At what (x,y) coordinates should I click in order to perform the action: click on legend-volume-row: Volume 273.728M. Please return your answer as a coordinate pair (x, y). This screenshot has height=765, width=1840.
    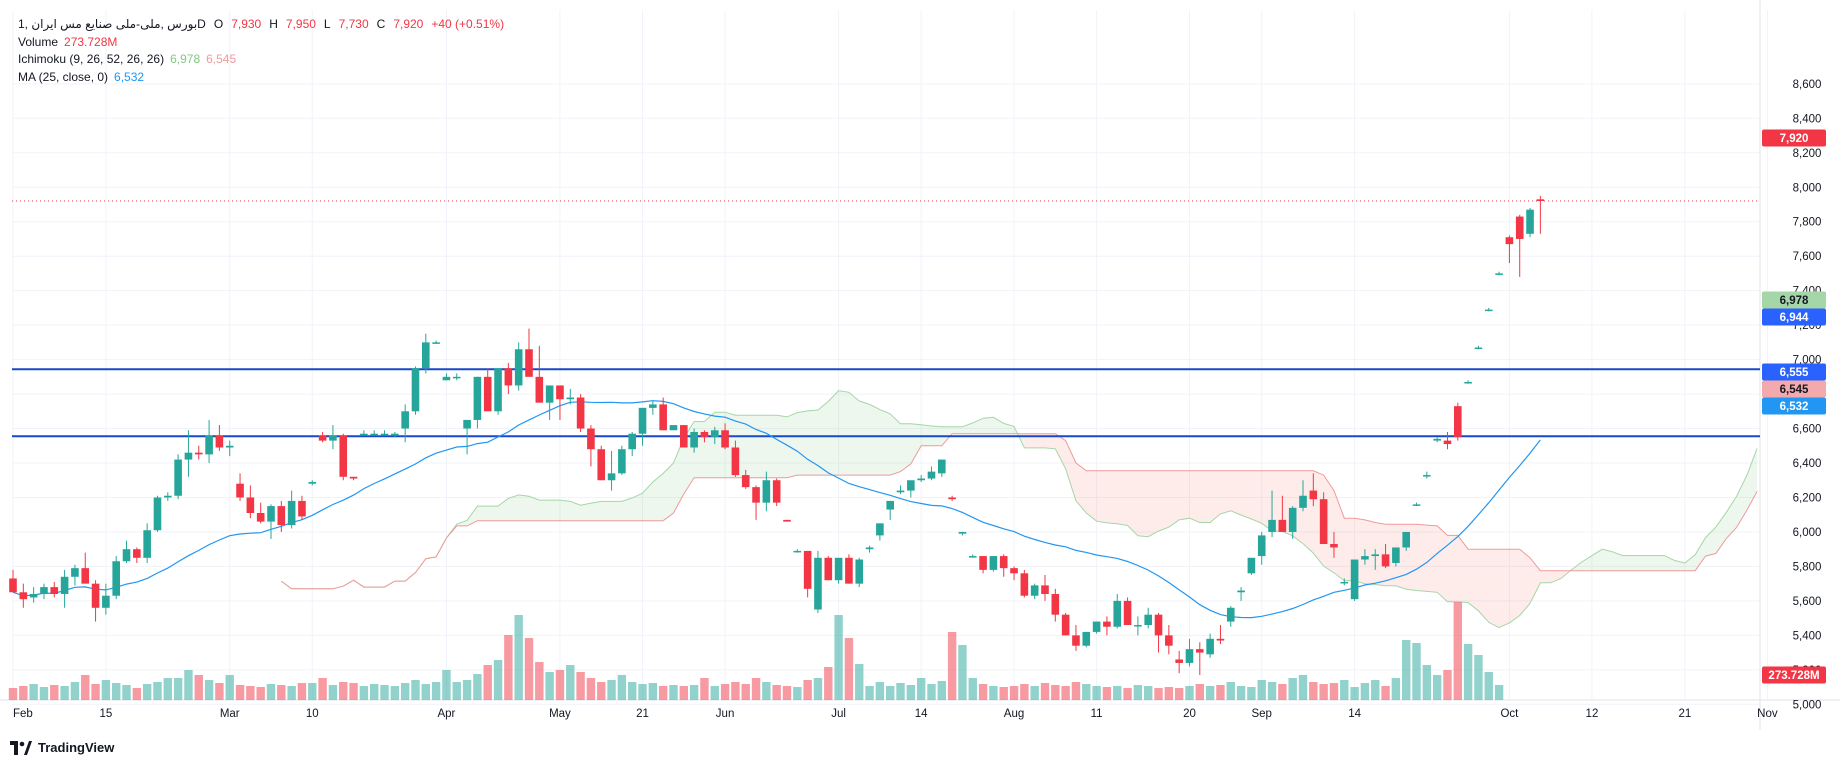
    Looking at the image, I should click on (262, 43).